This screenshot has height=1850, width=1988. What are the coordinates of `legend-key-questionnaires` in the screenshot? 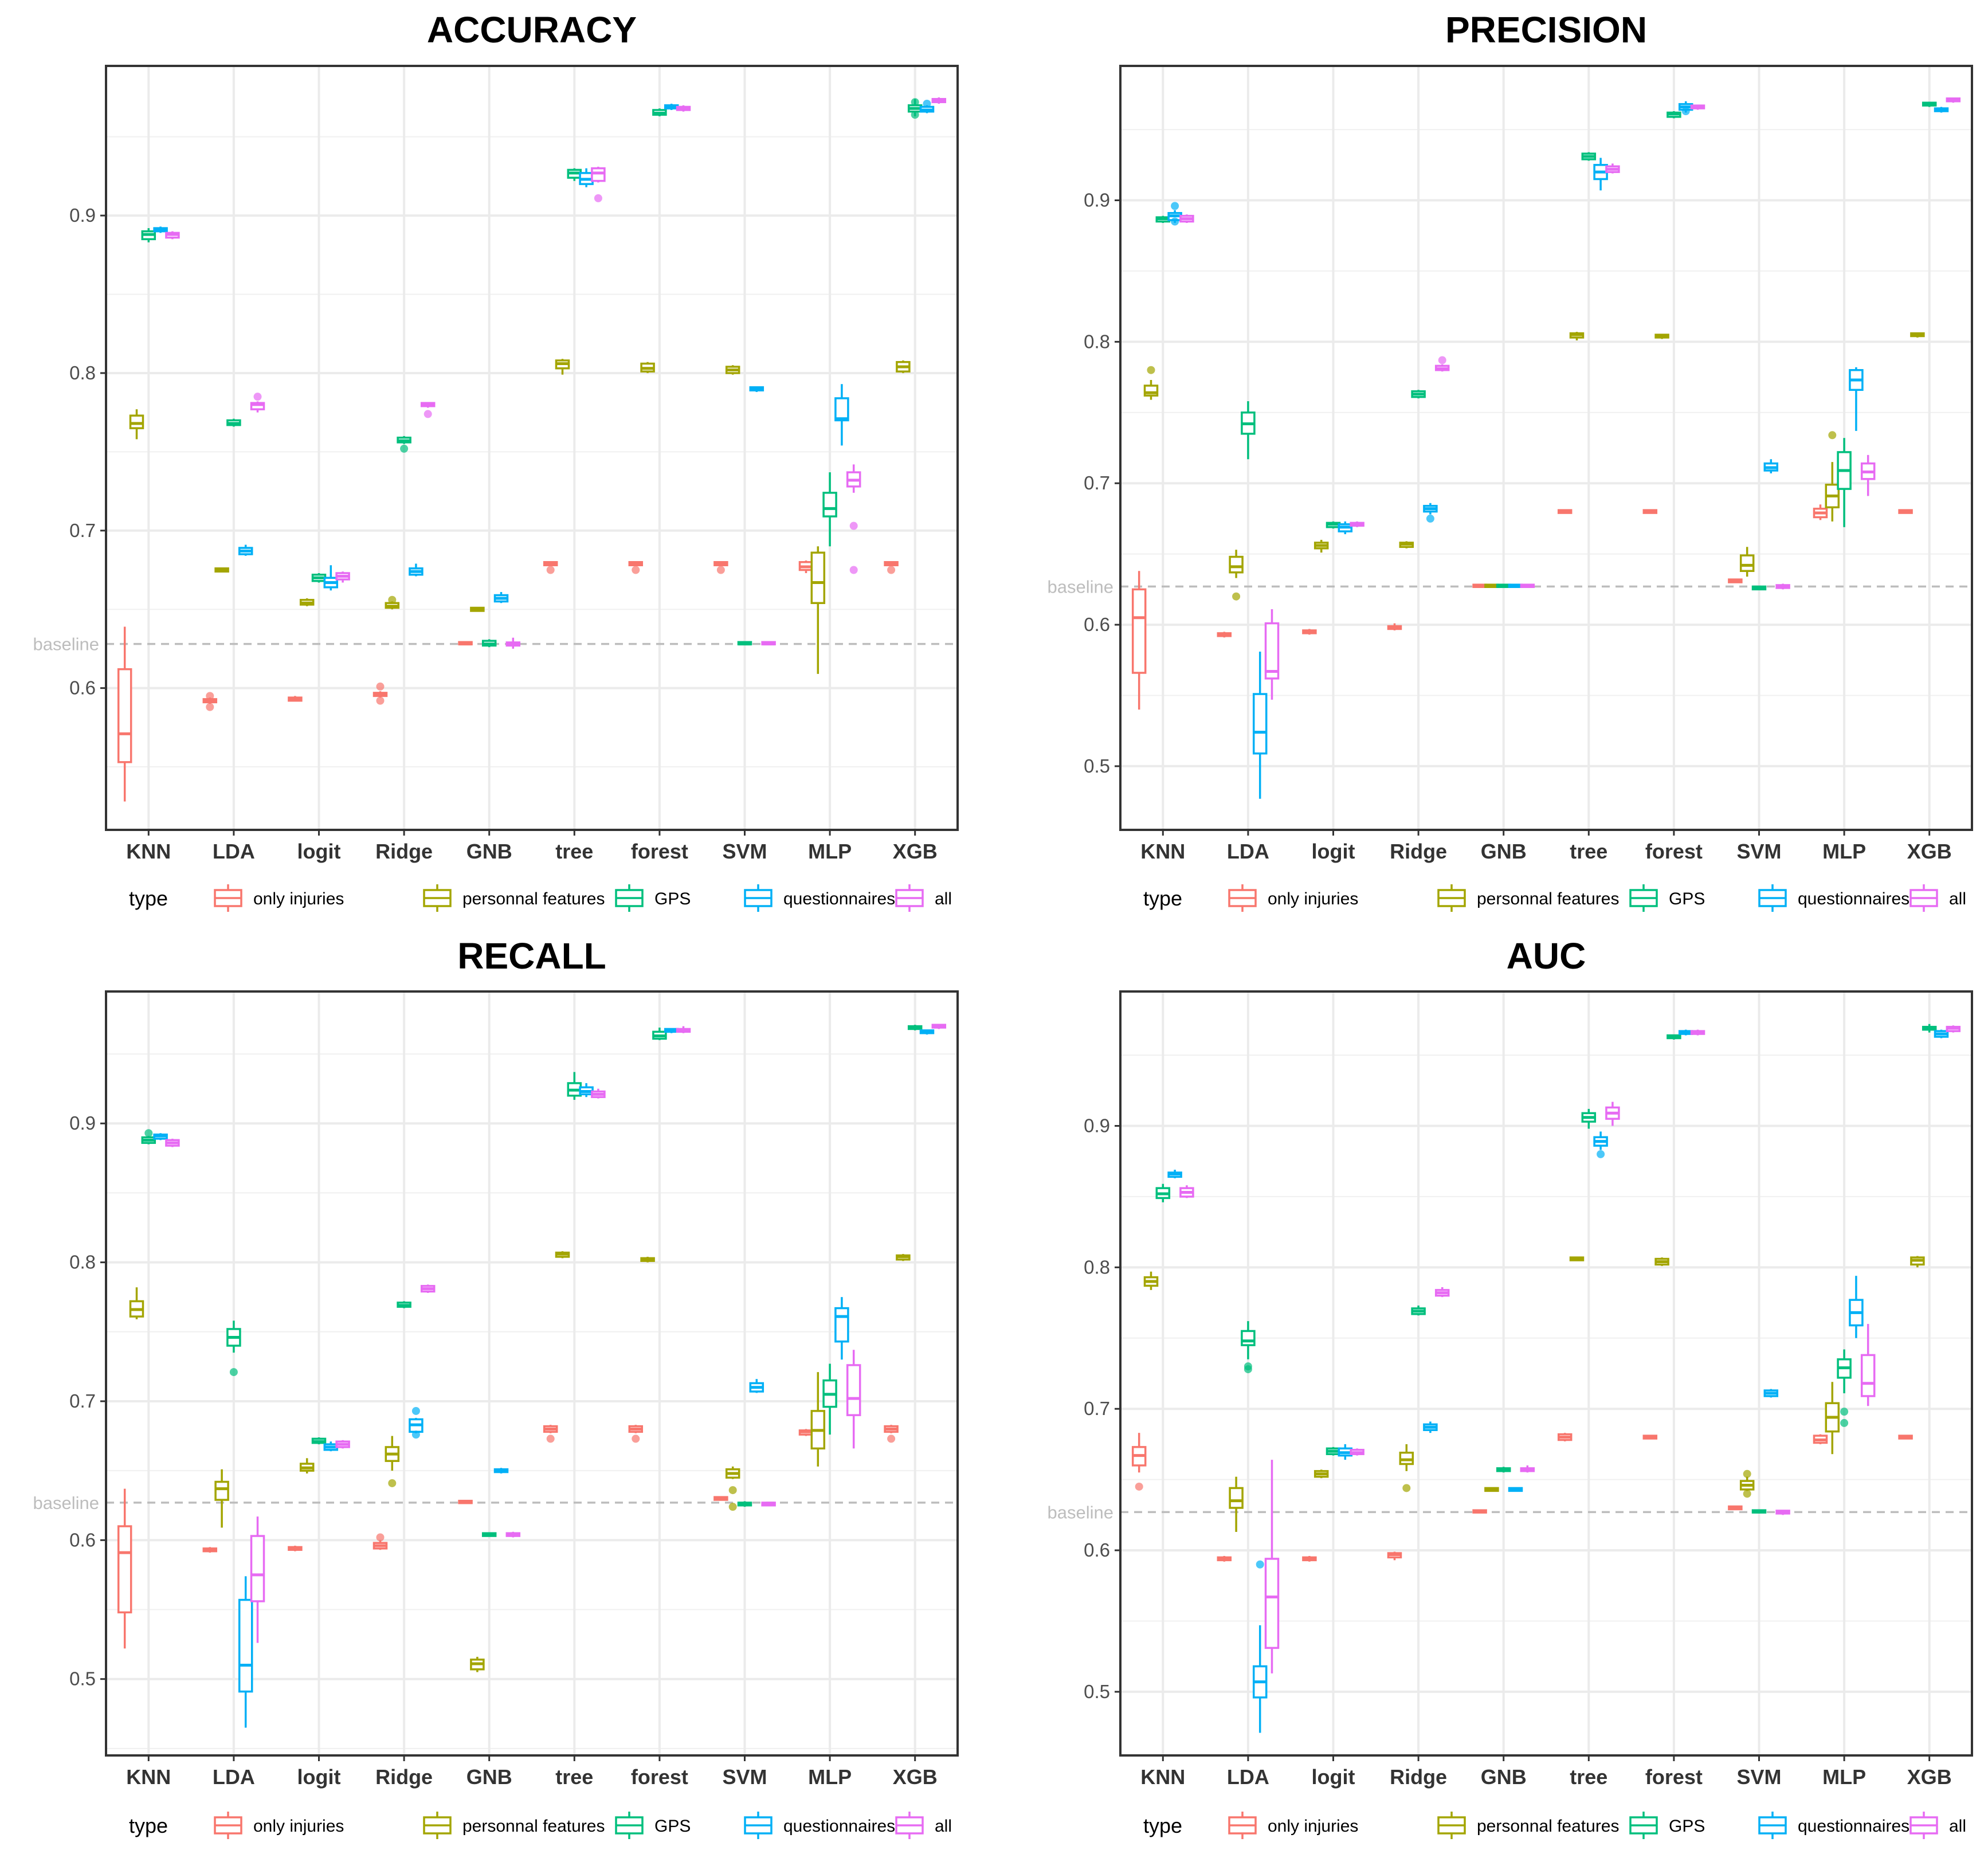 It's located at (1772, 1825).